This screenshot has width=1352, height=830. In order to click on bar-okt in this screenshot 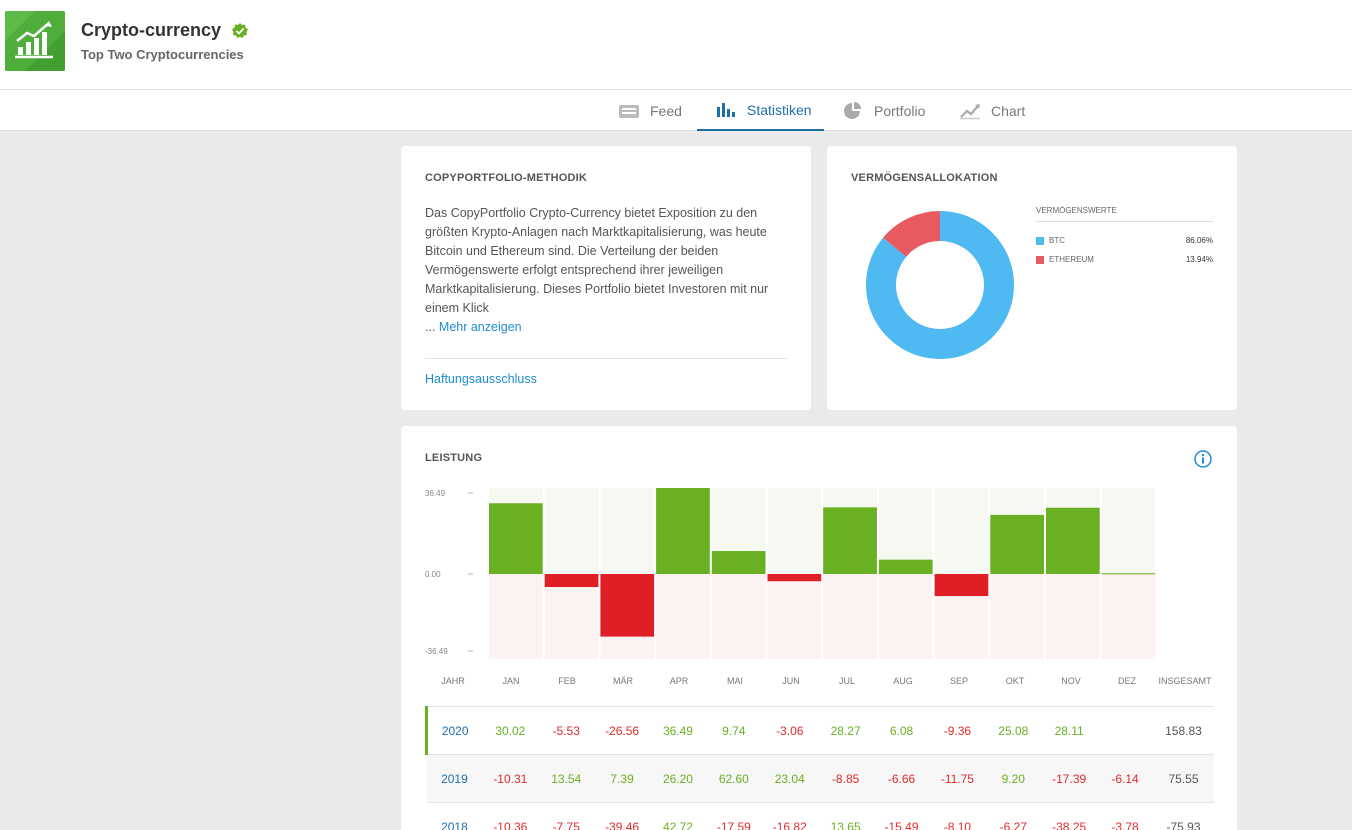, I will do `click(1017, 544)`.